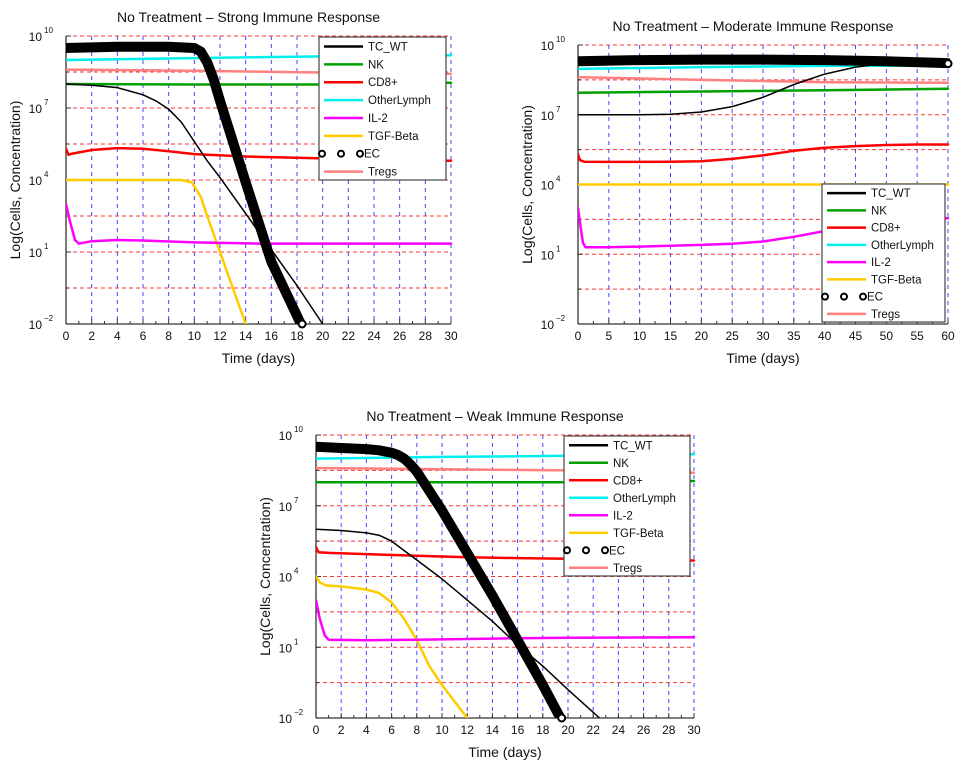 Image resolution: width=963 pixels, height=771 pixels. What do you see at coordinates (948, 336) in the screenshot?
I see `x-tick-label: 60` at bounding box center [948, 336].